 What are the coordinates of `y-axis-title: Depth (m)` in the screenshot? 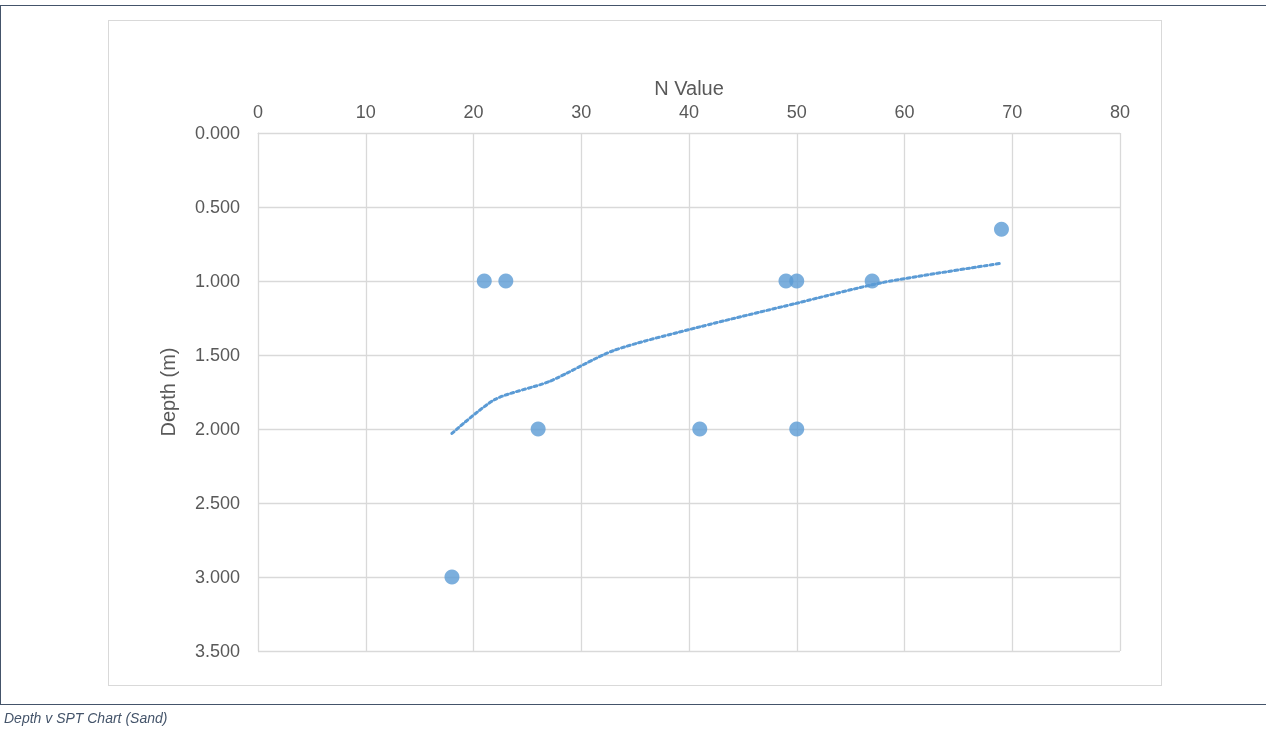 It's located at (168, 392).